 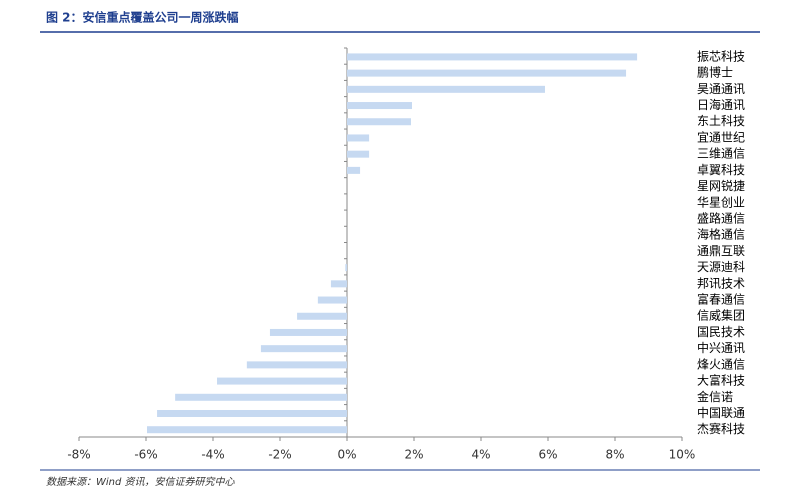 What do you see at coordinates (721, 332) in the screenshot?
I see `category-label: 国民技术` at bounding box center [721, 332].